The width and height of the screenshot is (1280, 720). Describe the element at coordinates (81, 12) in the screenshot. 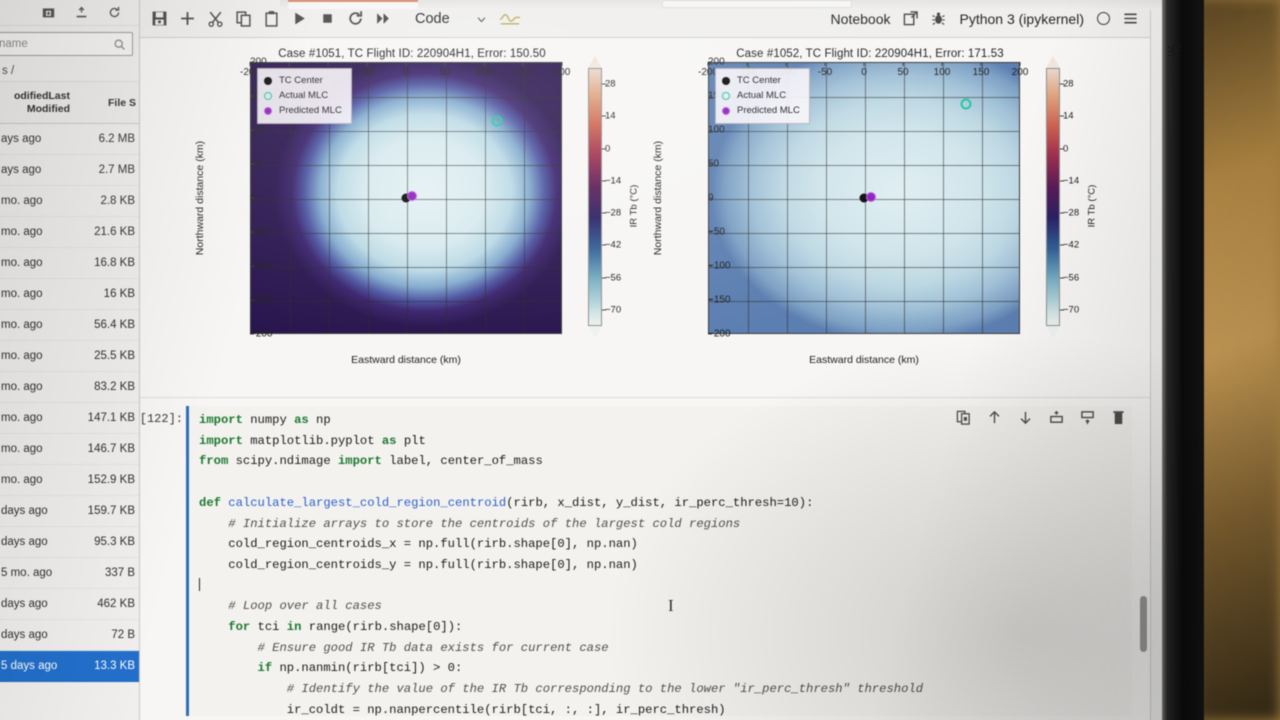

I see `upload-icon` at that location.